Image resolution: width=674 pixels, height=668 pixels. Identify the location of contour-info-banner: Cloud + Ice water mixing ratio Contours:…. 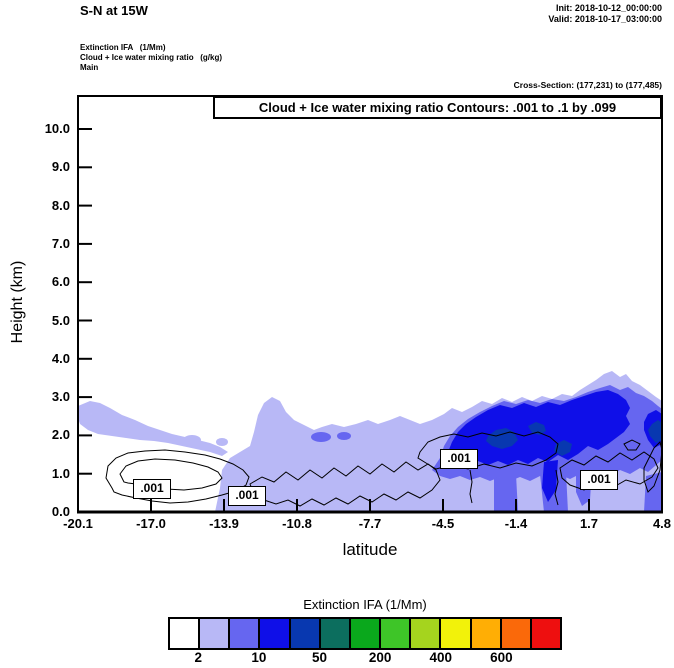
(437, 107).